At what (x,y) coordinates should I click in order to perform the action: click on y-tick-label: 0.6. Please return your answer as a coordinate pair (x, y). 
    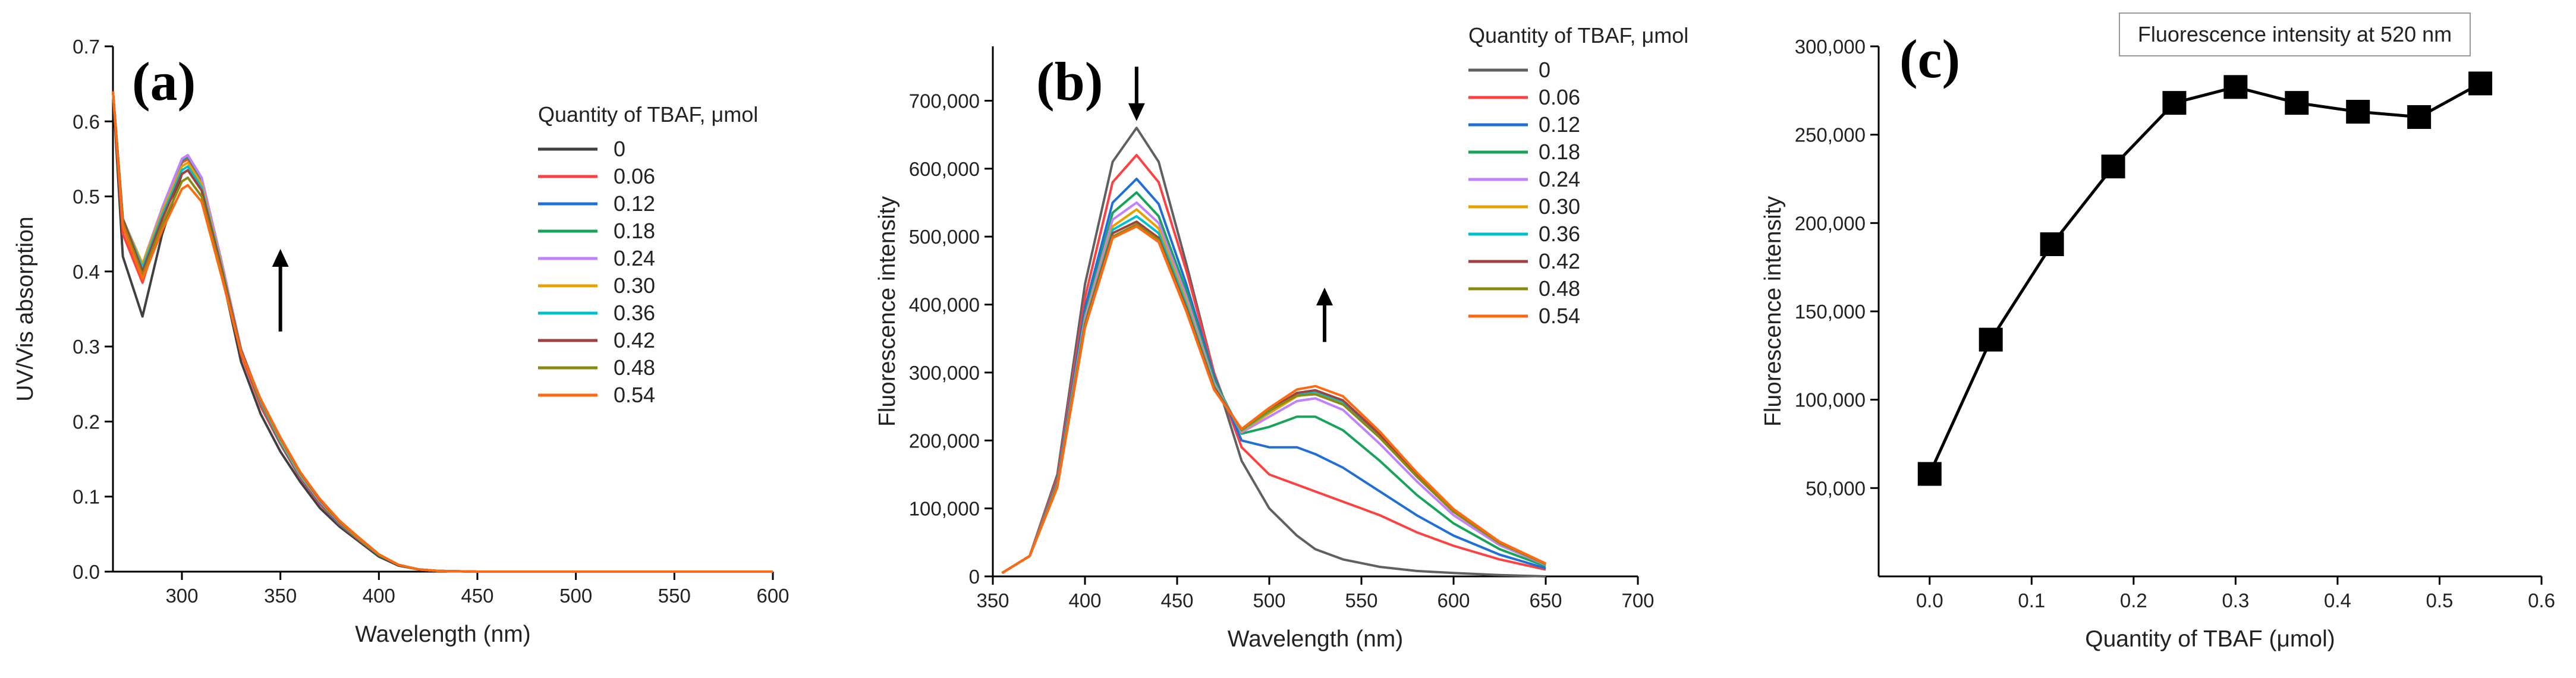
    Looking at the image, I should click on (86, 122).